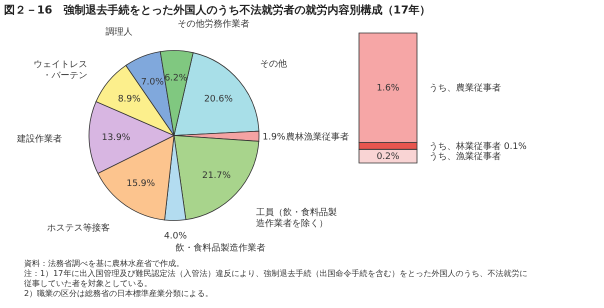 This screenshot has width=604, height=308. What do you see at coordinates (388, 157) in the screenshot?
I see `data-label: 0.2%` at bounding box center [388, 157].